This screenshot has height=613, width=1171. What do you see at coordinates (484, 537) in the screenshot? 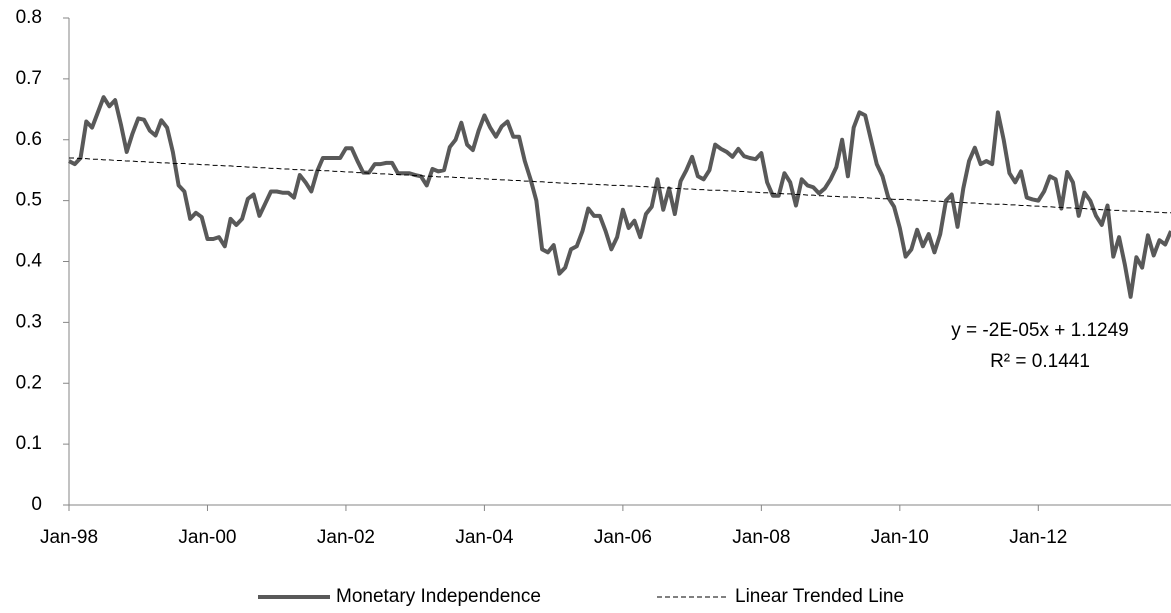
I see `x-tick-label: Jan-04` at bounding box center [484, 537].